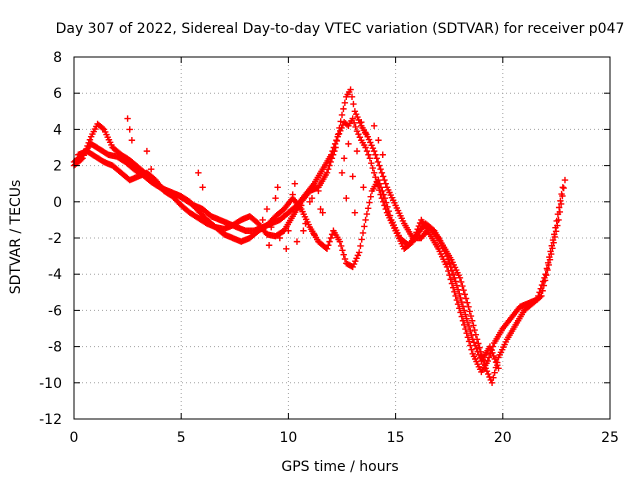  Describe the element at coordinates (396, 438) in the screenshot. I see `x-tick-label: 15` at that location.